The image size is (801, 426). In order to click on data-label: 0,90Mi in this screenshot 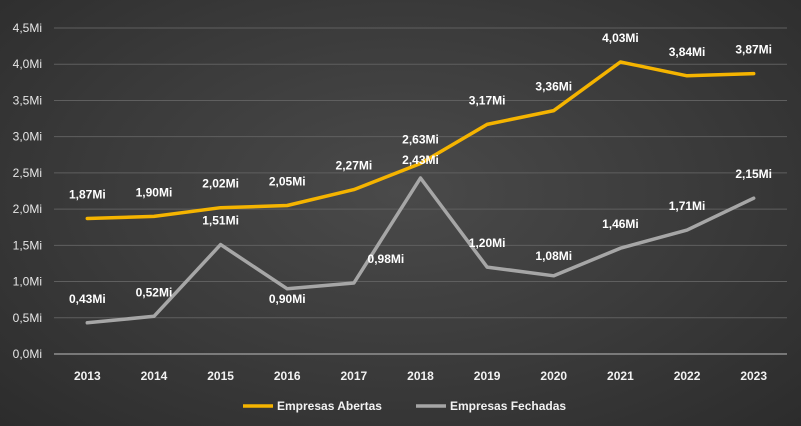, I will do `click(287, 299)`.